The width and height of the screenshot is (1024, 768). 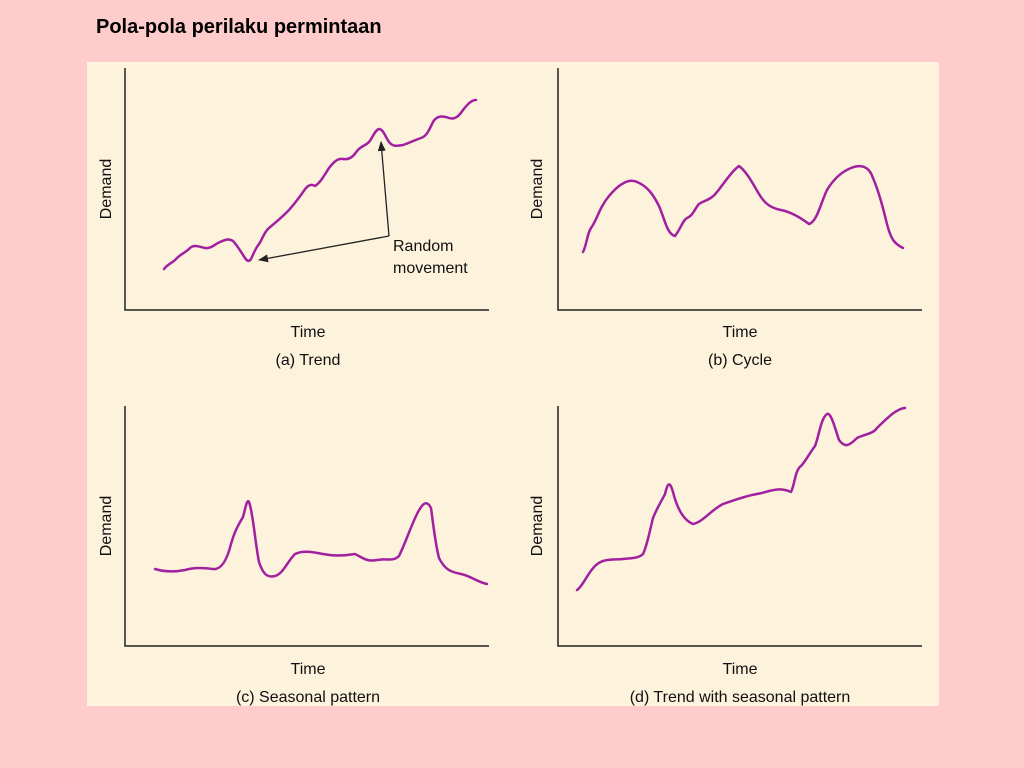 What do you see at coordinates (106, 189) in the screenshot?
I see `panel-a-ylabel: Demand` at bounding box center [106, 189].